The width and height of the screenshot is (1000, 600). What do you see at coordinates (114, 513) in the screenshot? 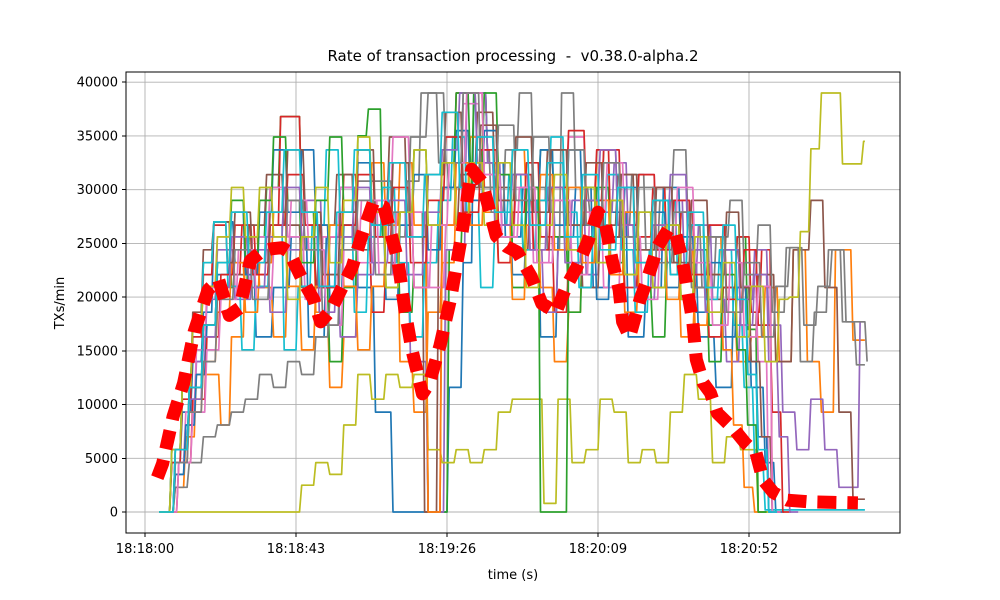
I see `y-tick-label: 0` at bounding box center [114, 513].